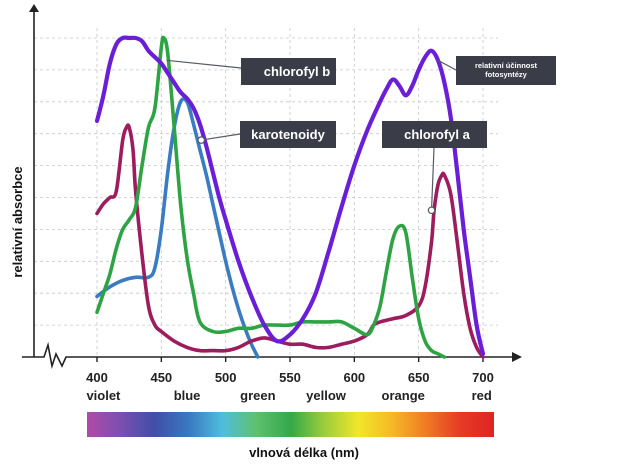  Describe the element at coordinates (97, 377) in the screenshot. I see `tick-label: 400` at that location.